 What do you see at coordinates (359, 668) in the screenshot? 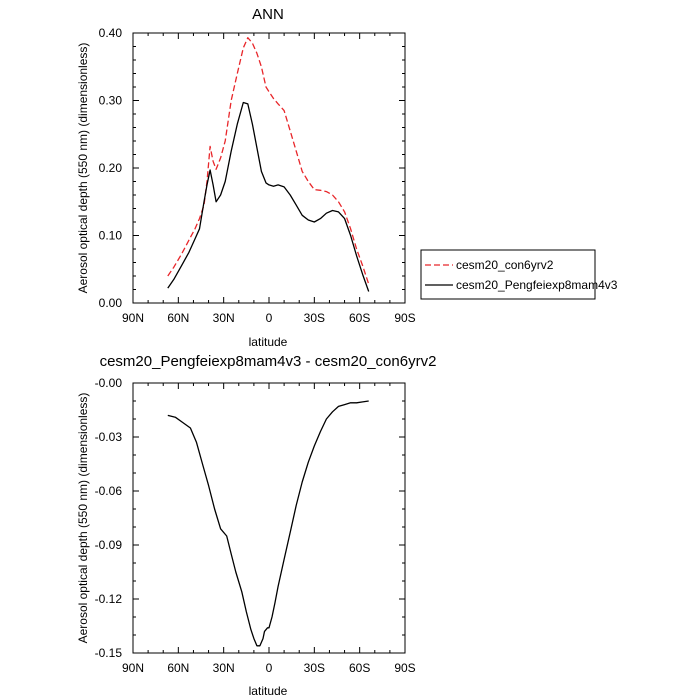
I see `bottom-x-tick-label: 60S` at bounding box center [359, 668].